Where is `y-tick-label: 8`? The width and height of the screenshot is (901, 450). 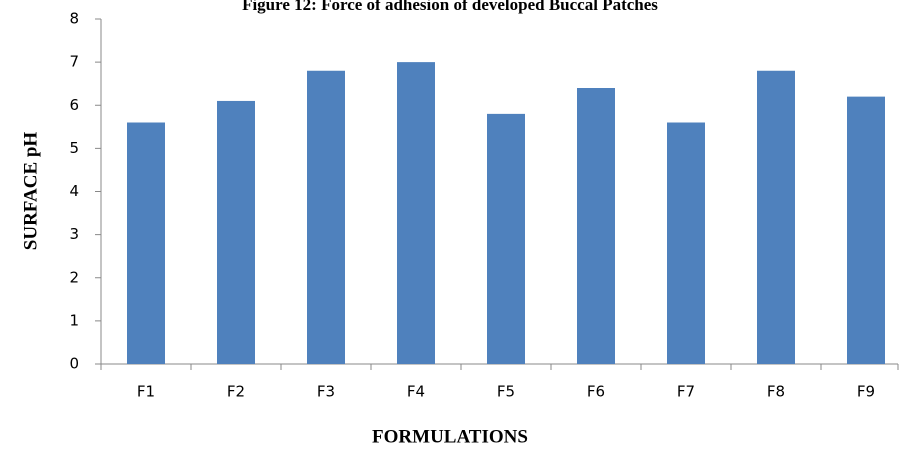 y-tick-label: 8 is located at coordinates (74, 19).